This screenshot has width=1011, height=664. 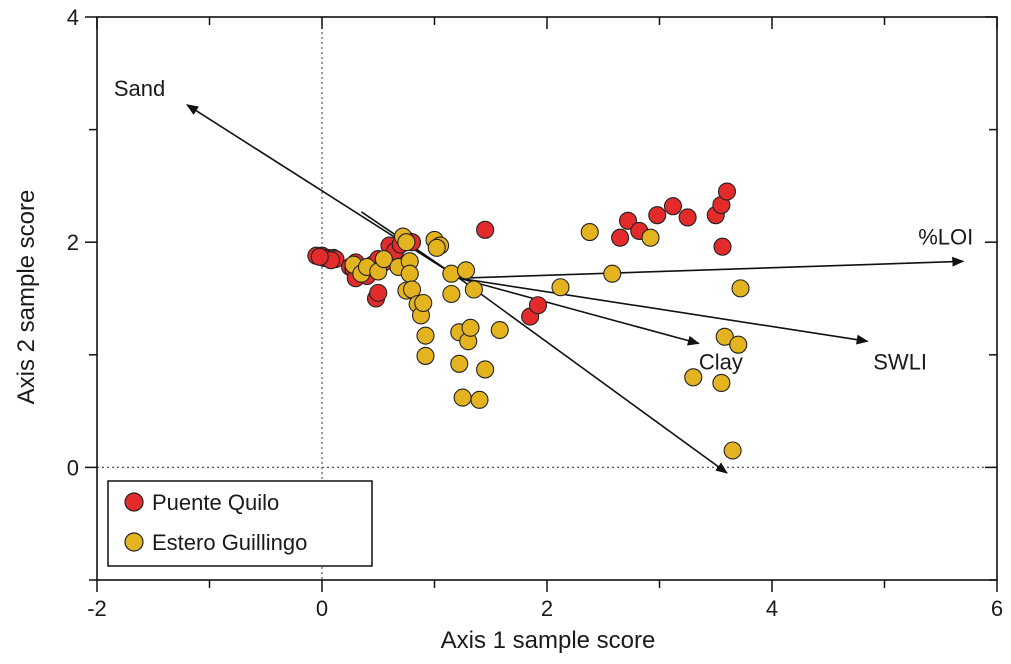 I want to click on vector-label: Clay, so click(x=721, y=361).